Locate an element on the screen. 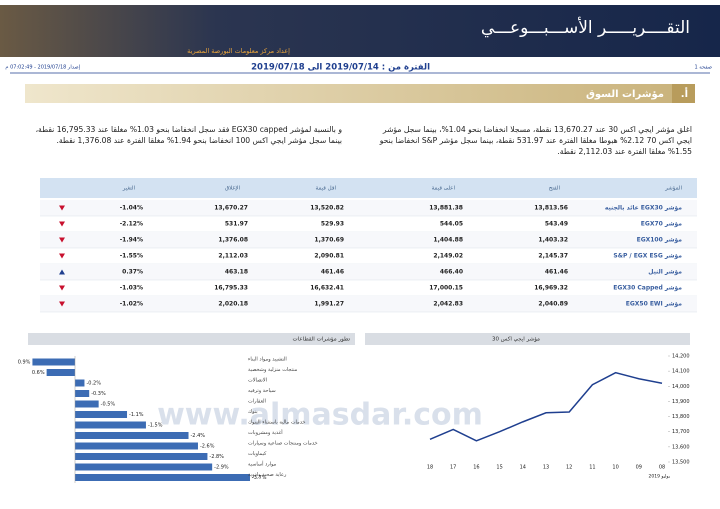 The width and height of the screenshot is (720, 509). x-tick-label: 16 is located at coordinates (476, 468).